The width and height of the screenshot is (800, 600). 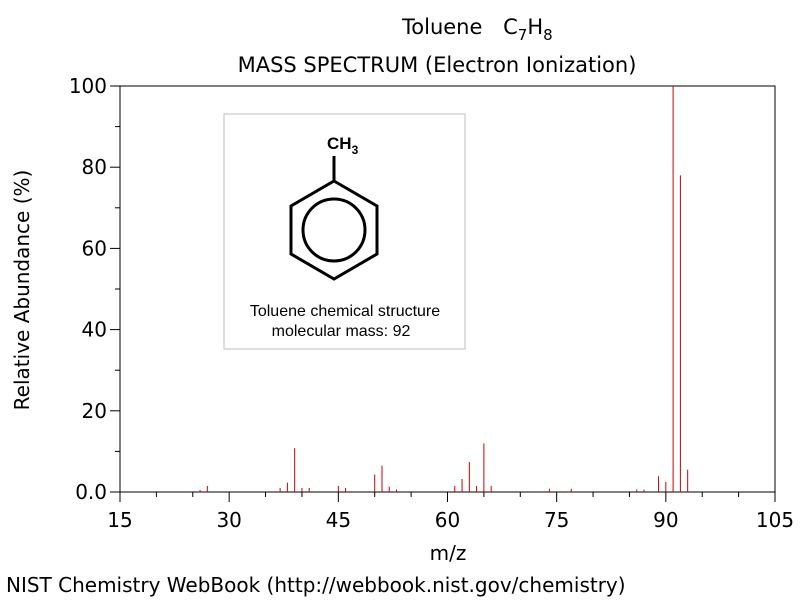 What do you see at coordinates (94, 289) in the screenshot?
I see `y-axis-ticks: 0.0 20 40 60 80 100` at bounding box center [94, 289].